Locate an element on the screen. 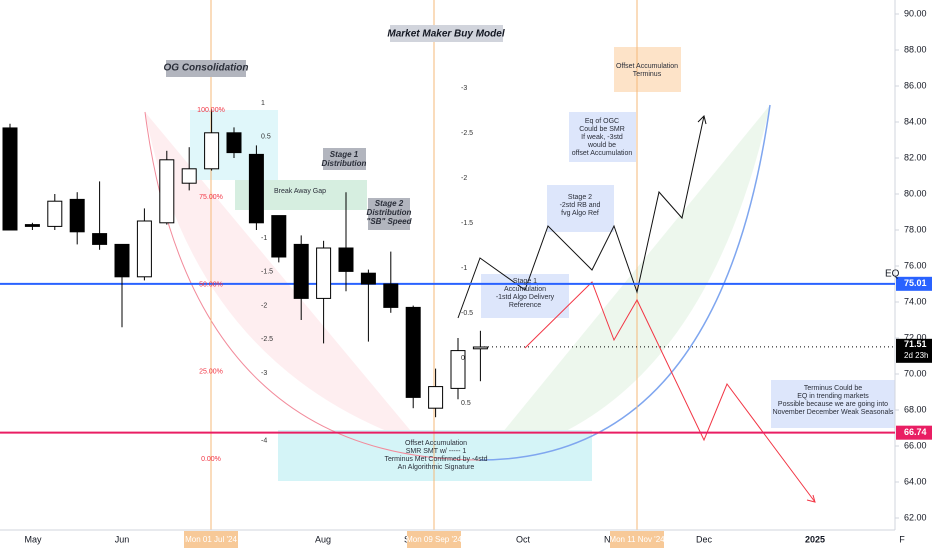  y-tick-label: 88.00 is located at coordinates (915, 49).